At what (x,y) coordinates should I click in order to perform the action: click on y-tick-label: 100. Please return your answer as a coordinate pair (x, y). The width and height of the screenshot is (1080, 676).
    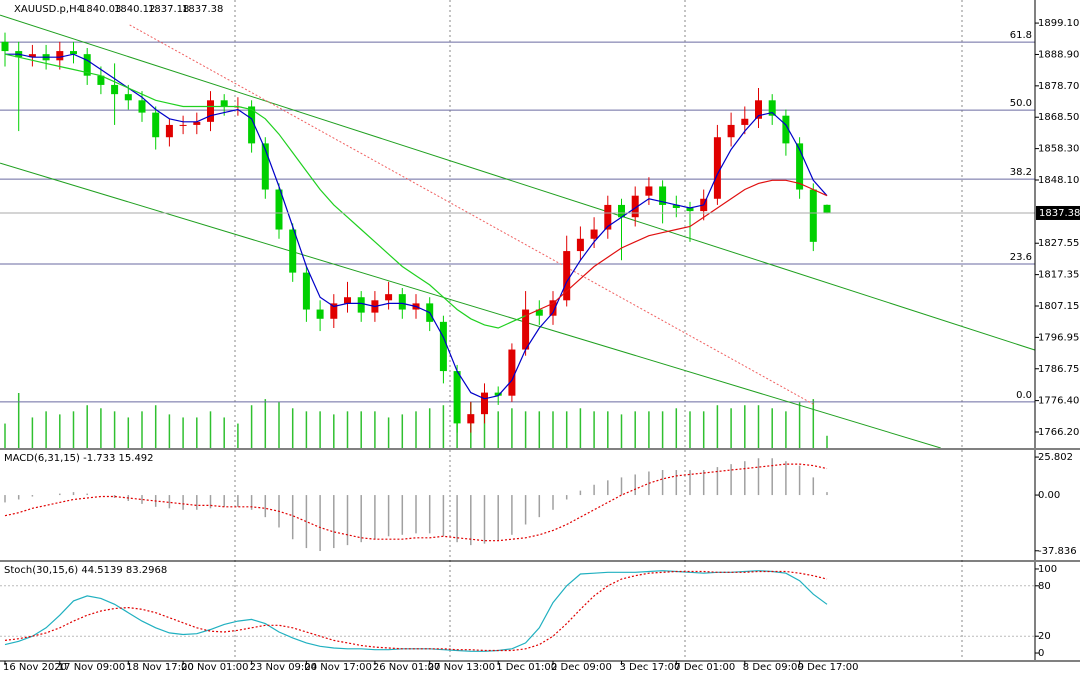
    Looking at the image, I should click on (1047, 569).